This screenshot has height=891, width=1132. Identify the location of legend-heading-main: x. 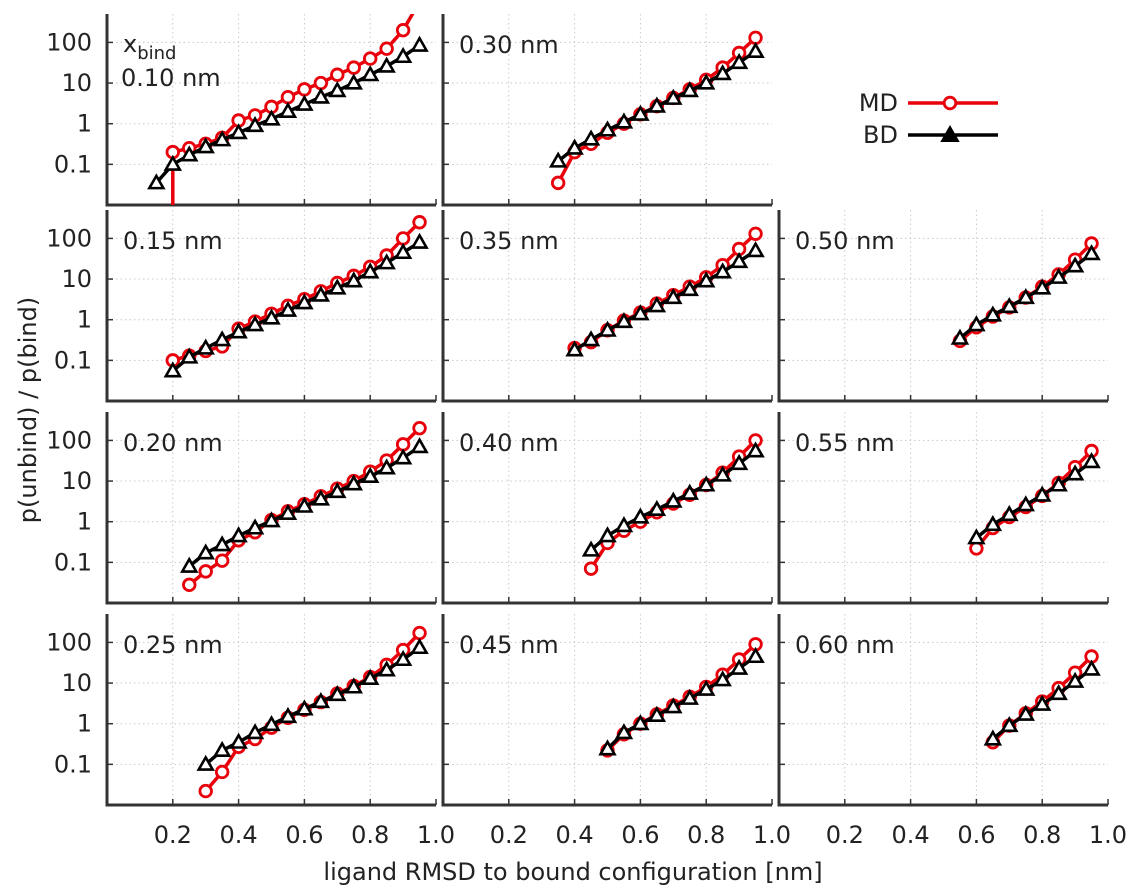
(130, 44).